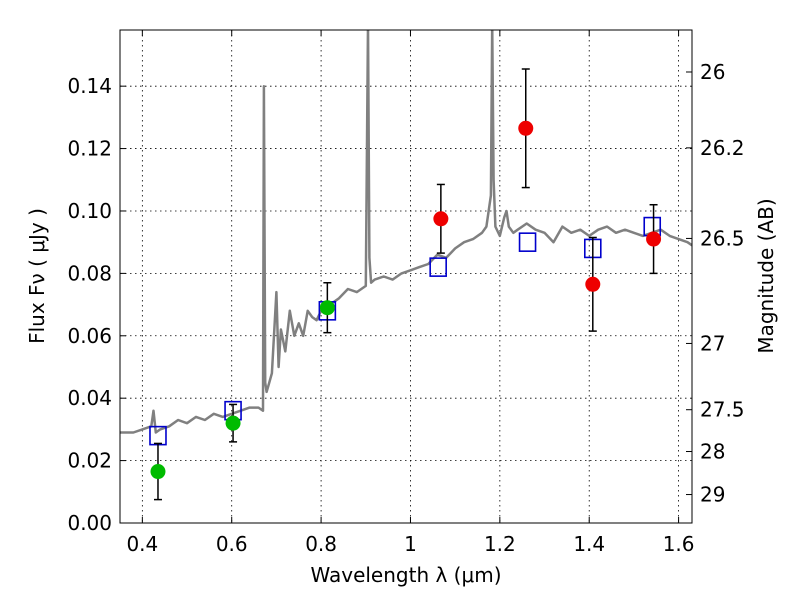  Describe the element at coordinates (89, 86) in the screenshot. I see `y-tick-label: 0.14` at that location.